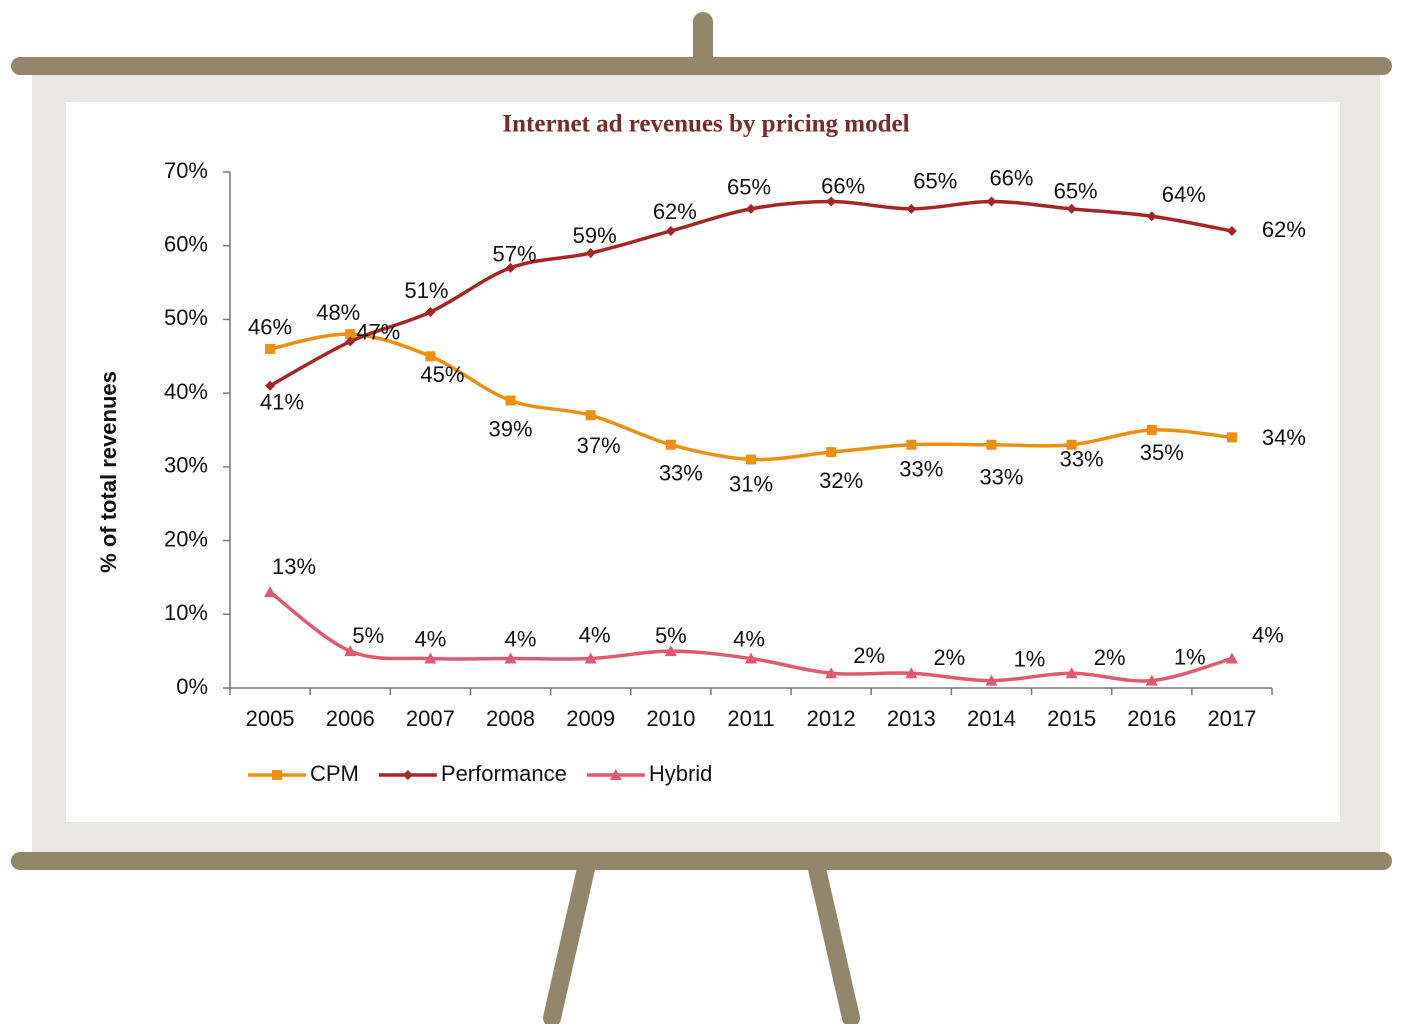  Describe the element at coordinates (108, 472) in the screenshot. I see `y-axis-label: % of total revenues` at that location.